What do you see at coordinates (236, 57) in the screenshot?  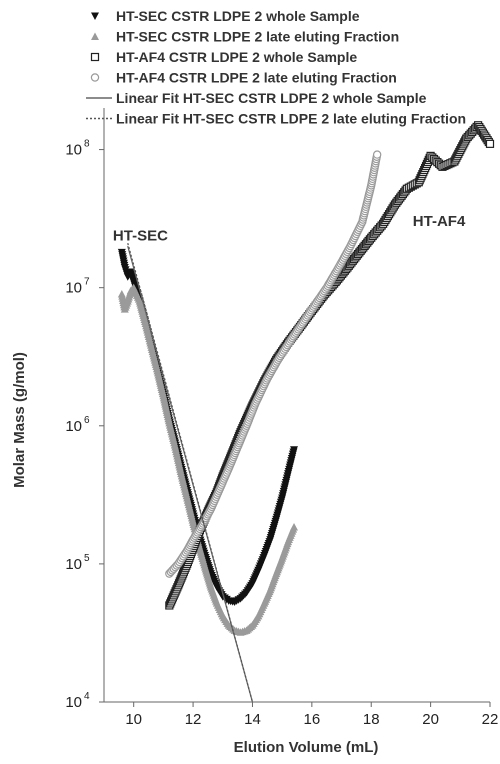 I see `legend-label: HT-AF4 CSTR LDPE 2 whole Sample` at bounding box center [236, 57].